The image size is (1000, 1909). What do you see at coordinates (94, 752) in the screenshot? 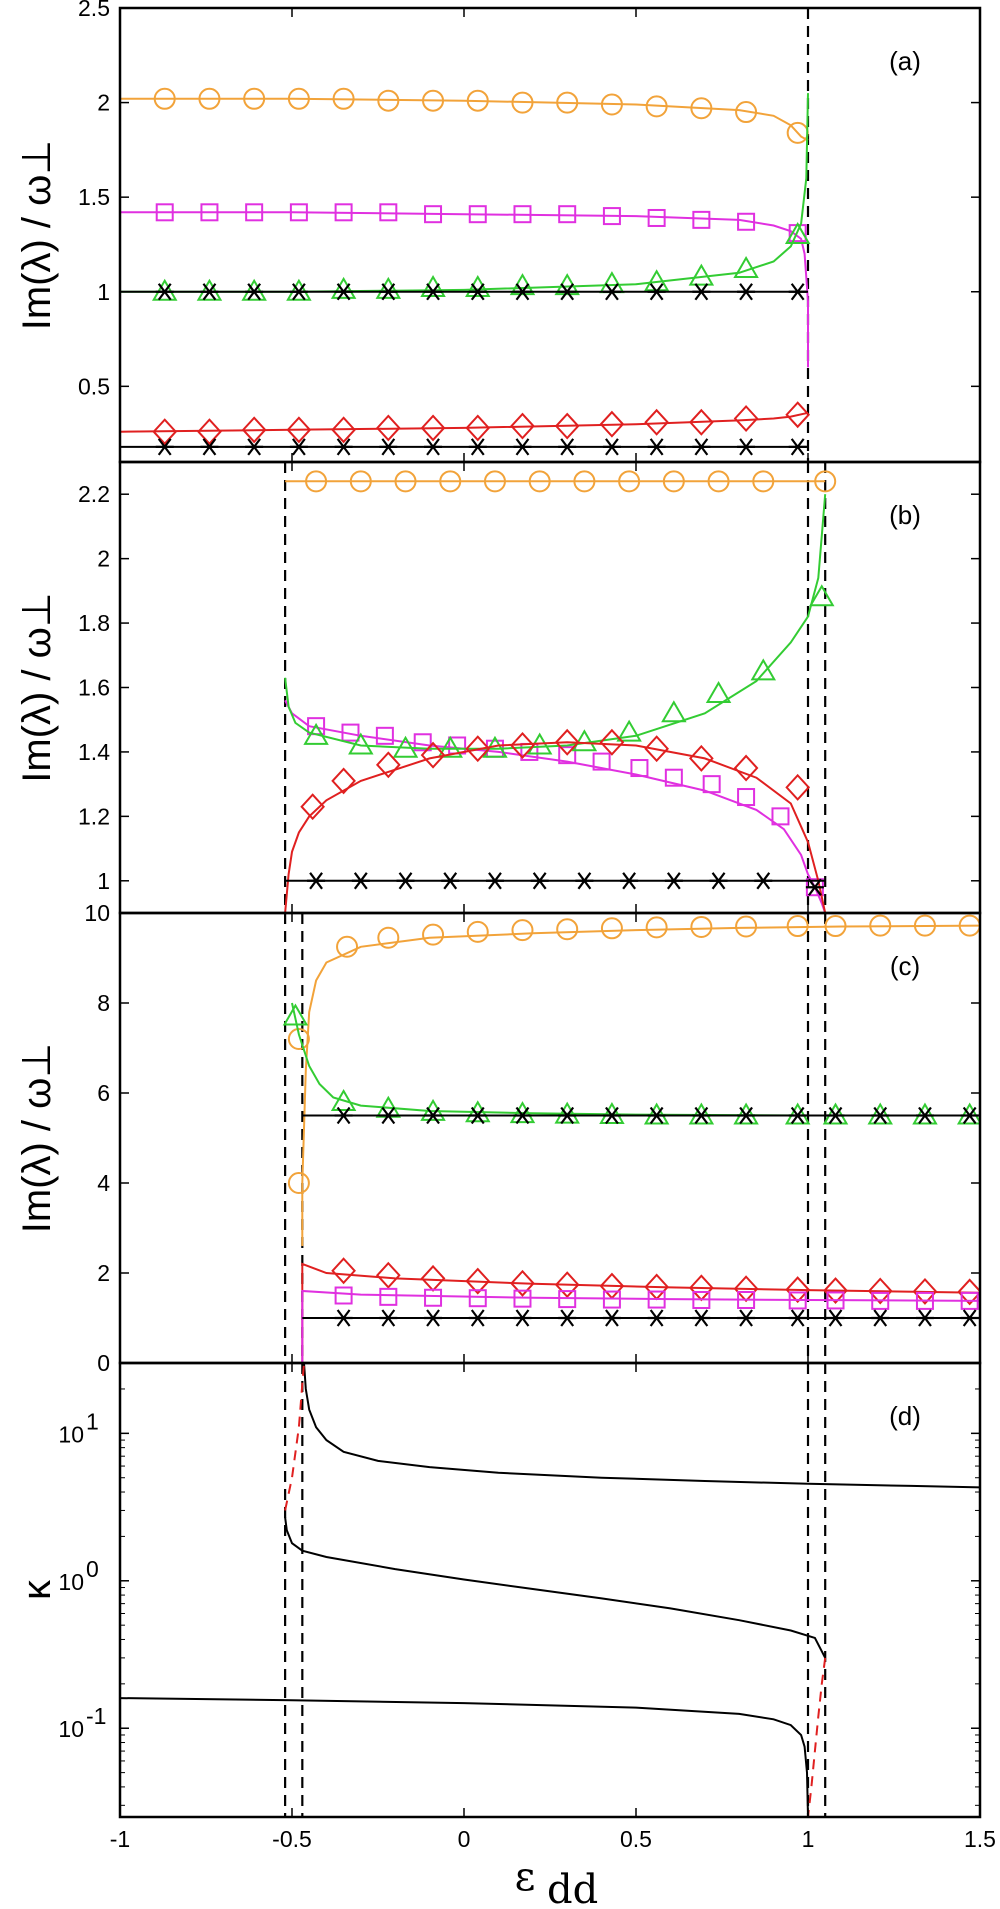
I see `y-tick-label: 1.4` at bounding box center [94, 752].